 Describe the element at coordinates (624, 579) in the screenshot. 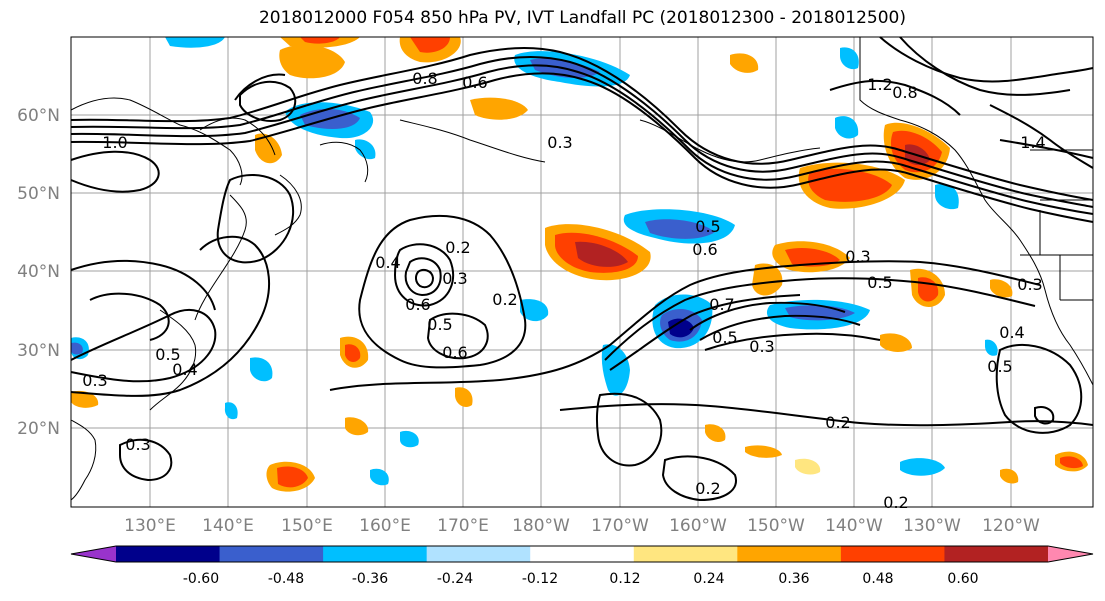

I see `colorbar-tick: 0.12` at that location.